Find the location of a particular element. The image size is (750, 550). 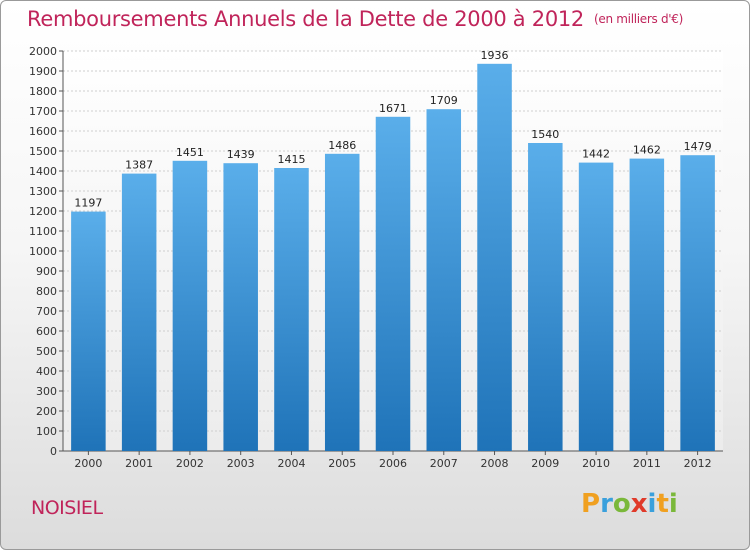

x-tick-label-2000: 2000 is located at coordinates (88, 463).